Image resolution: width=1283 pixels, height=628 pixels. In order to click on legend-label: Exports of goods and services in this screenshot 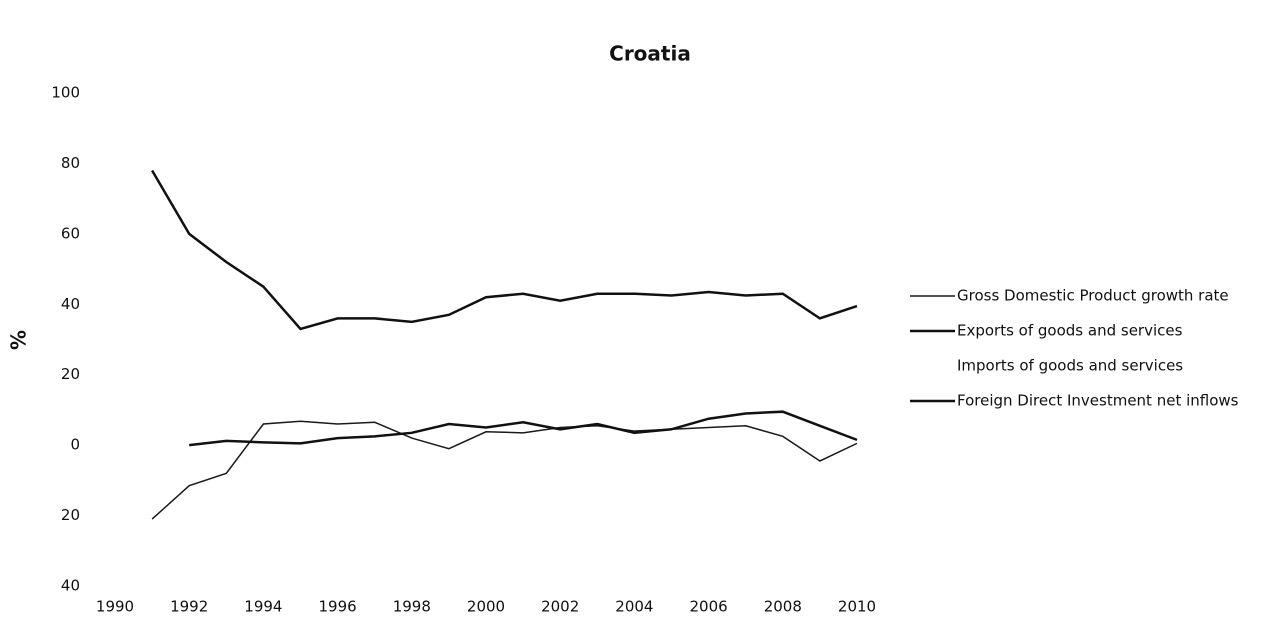, I will do `click(1070, 331)`.